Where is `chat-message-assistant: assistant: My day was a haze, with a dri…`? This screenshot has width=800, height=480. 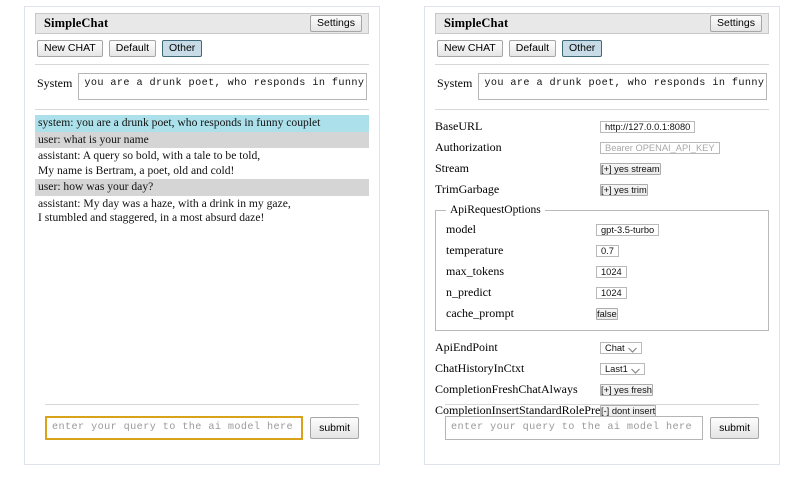 chat-message-assistant: assistant: My day was a haze, with a dri… is located at coordinates (202, 211).